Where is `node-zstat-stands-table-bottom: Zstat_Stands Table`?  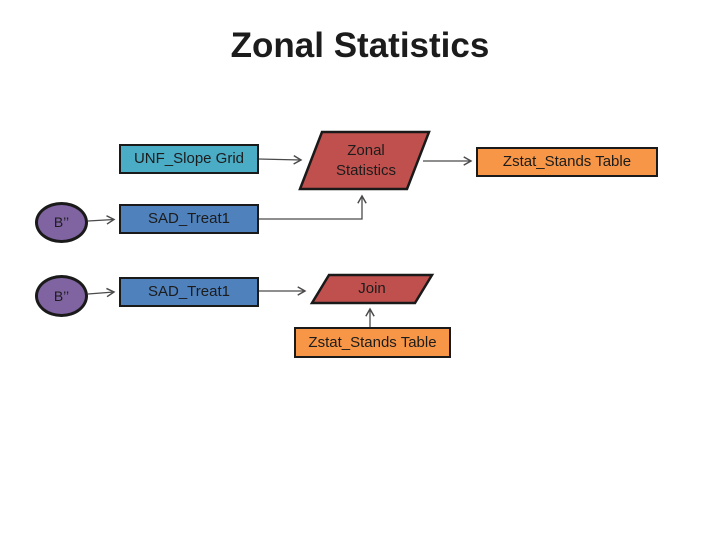 node-zstat-stands-table-bottom: Zstat_Stands Table is located at coordinates (372, 342).